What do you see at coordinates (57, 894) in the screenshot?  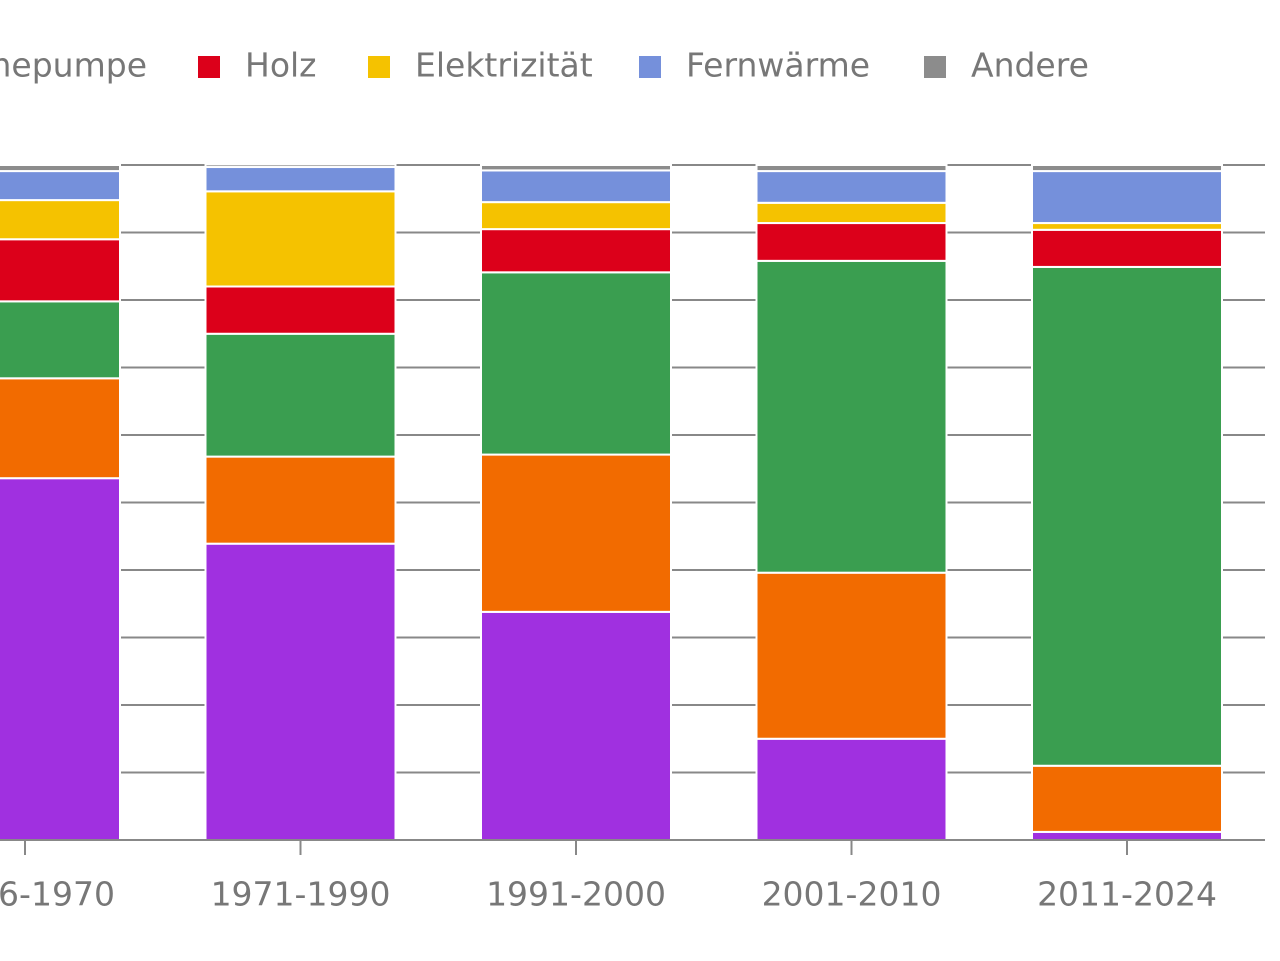 I see `x-tick-label: 1946-1970` at bounding box center [57, 894].